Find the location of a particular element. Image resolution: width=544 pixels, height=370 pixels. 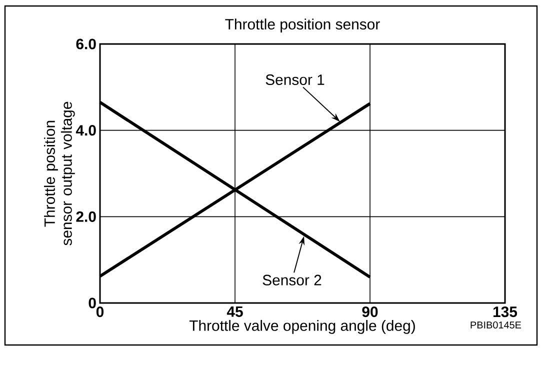

annotation: Sensor 1 is located at coordinates (295, 79).